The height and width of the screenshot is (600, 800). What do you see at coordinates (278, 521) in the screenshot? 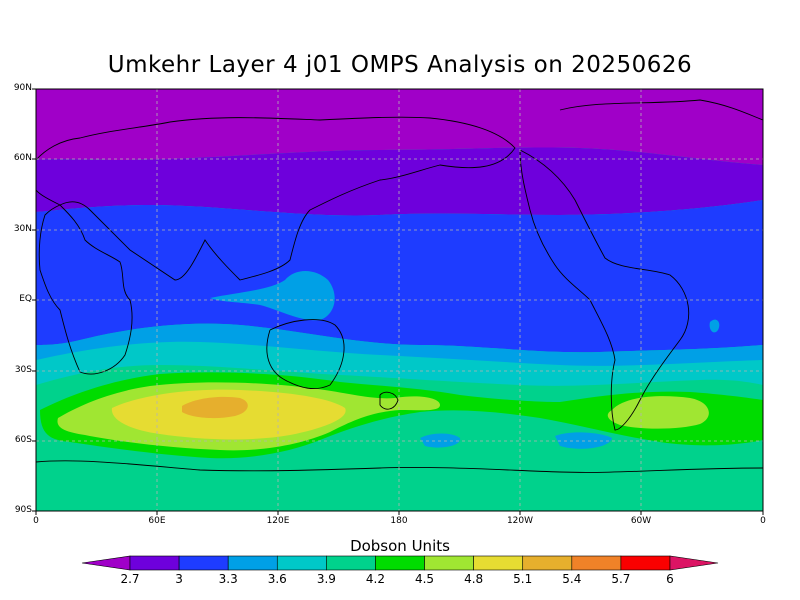
I see `xtick-label: 120E` at bounding box center [278, 521].